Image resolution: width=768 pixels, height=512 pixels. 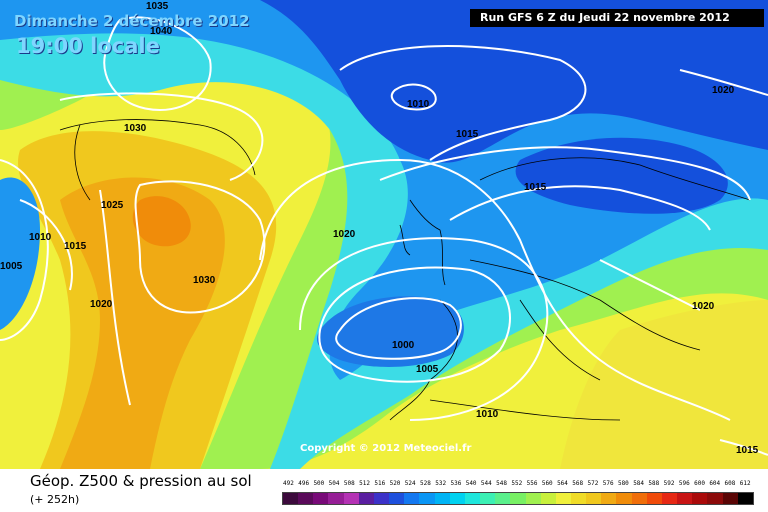 What do you see at coordinates (349, 483) in the screenshot?
I see `scale-label: 508` at bounding box center [349, 483].